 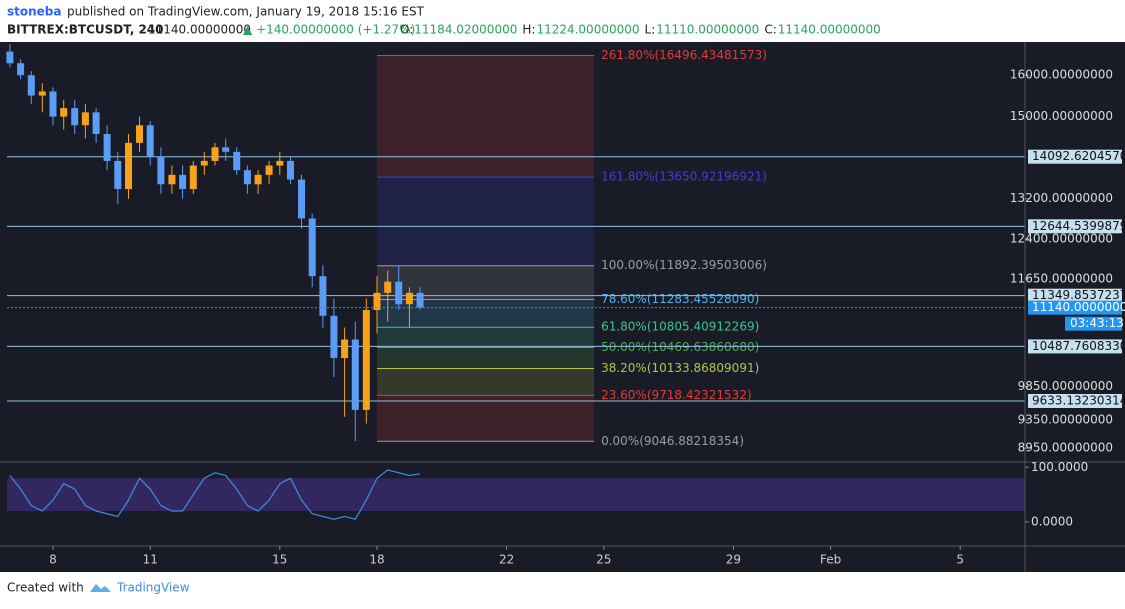 What do you see at coordinates (1061, 238) in the screenshot?
I see `y-tick-label: 12400.00000000` at bounding box center [1061, 238].